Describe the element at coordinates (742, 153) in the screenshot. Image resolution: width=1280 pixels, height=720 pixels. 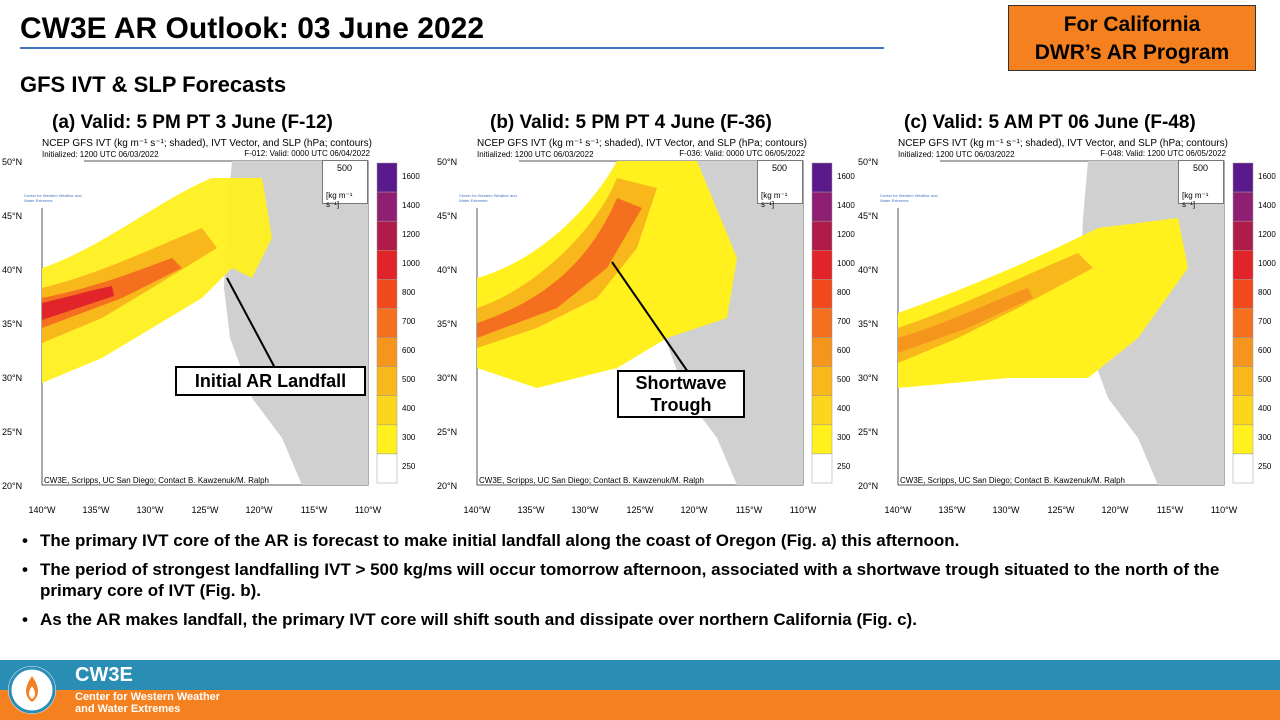
I see `valid-time: F-036: Valid: 0000 UTC 06/05/2022` at that location.